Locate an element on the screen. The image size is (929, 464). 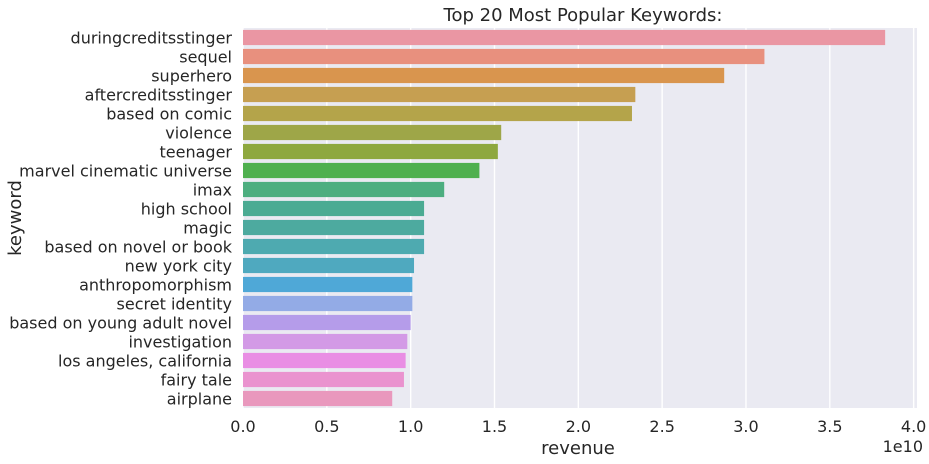
y-tick-label: airplane is located at coordinates (199, 399).